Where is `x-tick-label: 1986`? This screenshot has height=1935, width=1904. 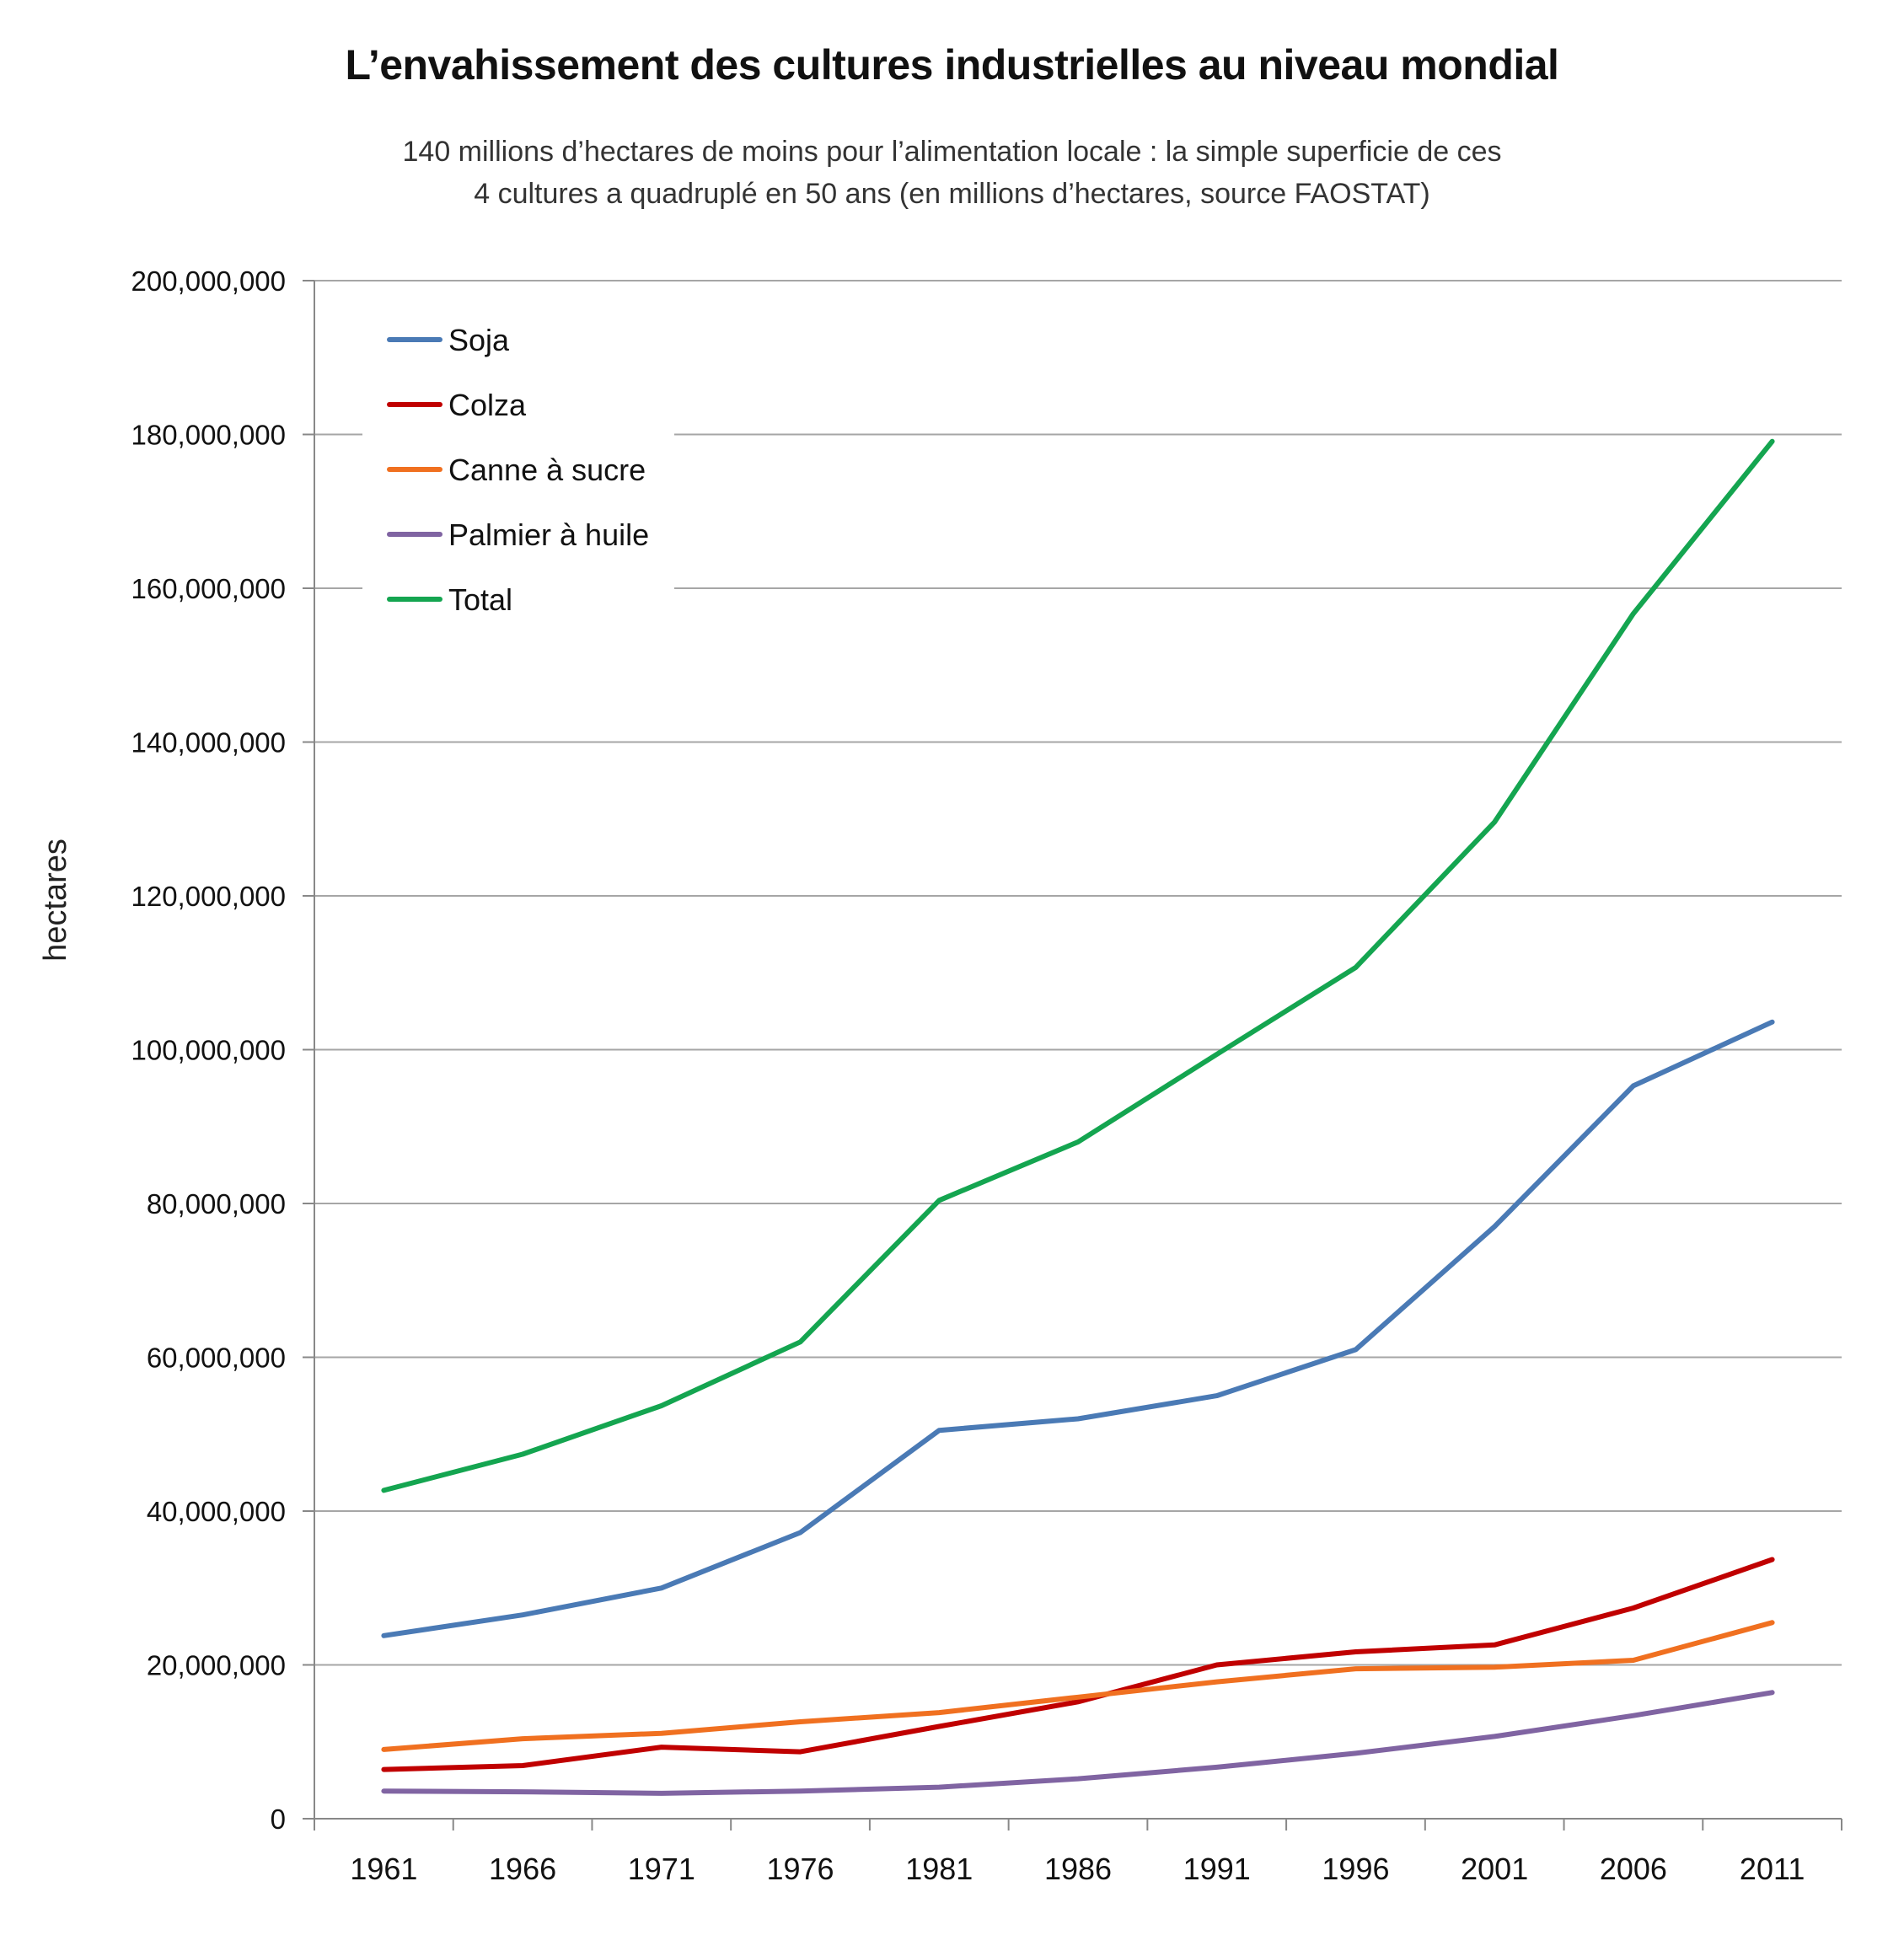
x-tick-label: 1986 is located at coordinates (1078, 1869).